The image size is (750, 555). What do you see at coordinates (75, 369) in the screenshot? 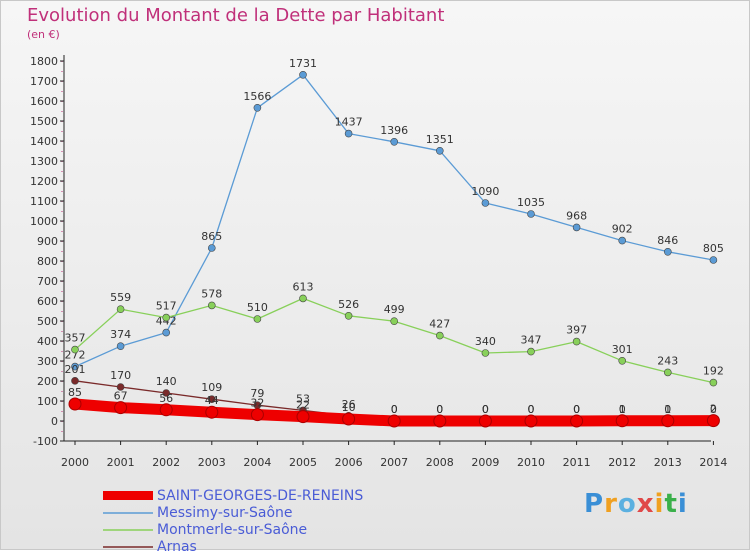
I see `data-label: 201` at bounding box center [75, 369].